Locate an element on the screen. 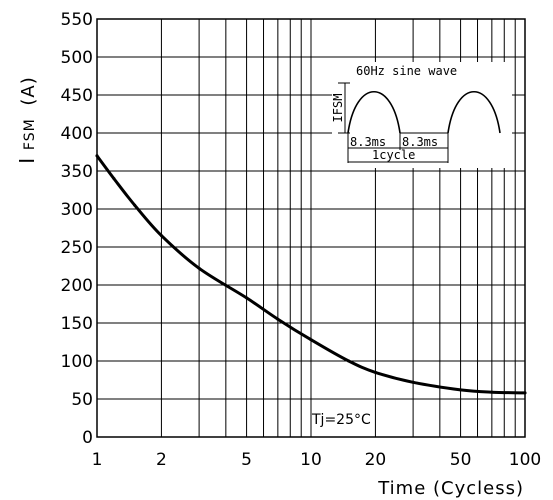 This screenshot has height=500, width=553. x-tick-label: 5 is located at coordinates (246, 460).